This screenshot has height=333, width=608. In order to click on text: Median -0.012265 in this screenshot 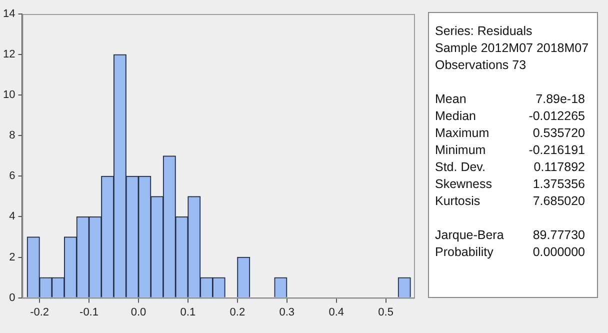, I will do `click(510, 116)`.